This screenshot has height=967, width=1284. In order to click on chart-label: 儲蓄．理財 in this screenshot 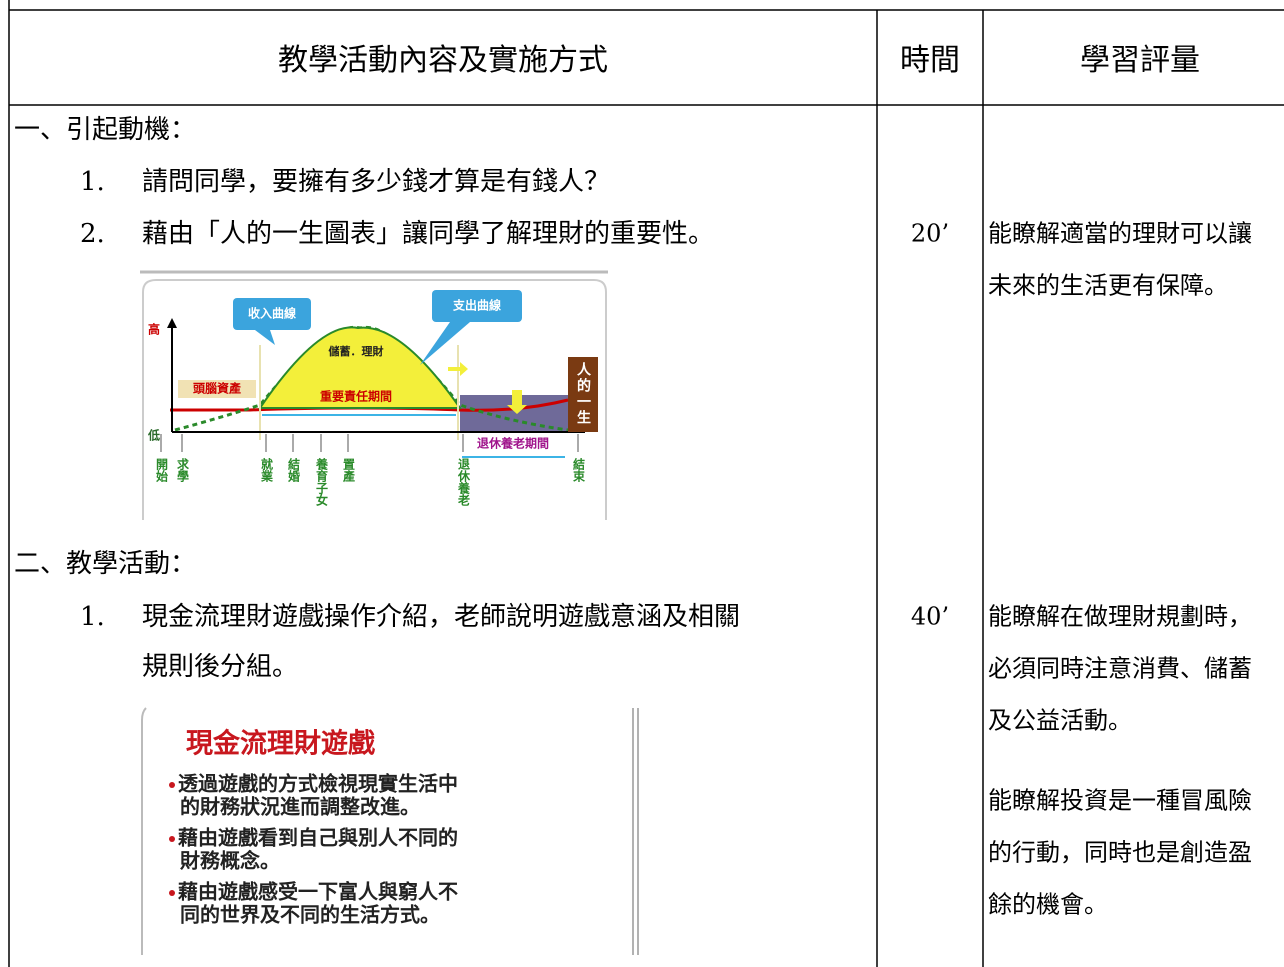, I will do `click(356, 351)`.